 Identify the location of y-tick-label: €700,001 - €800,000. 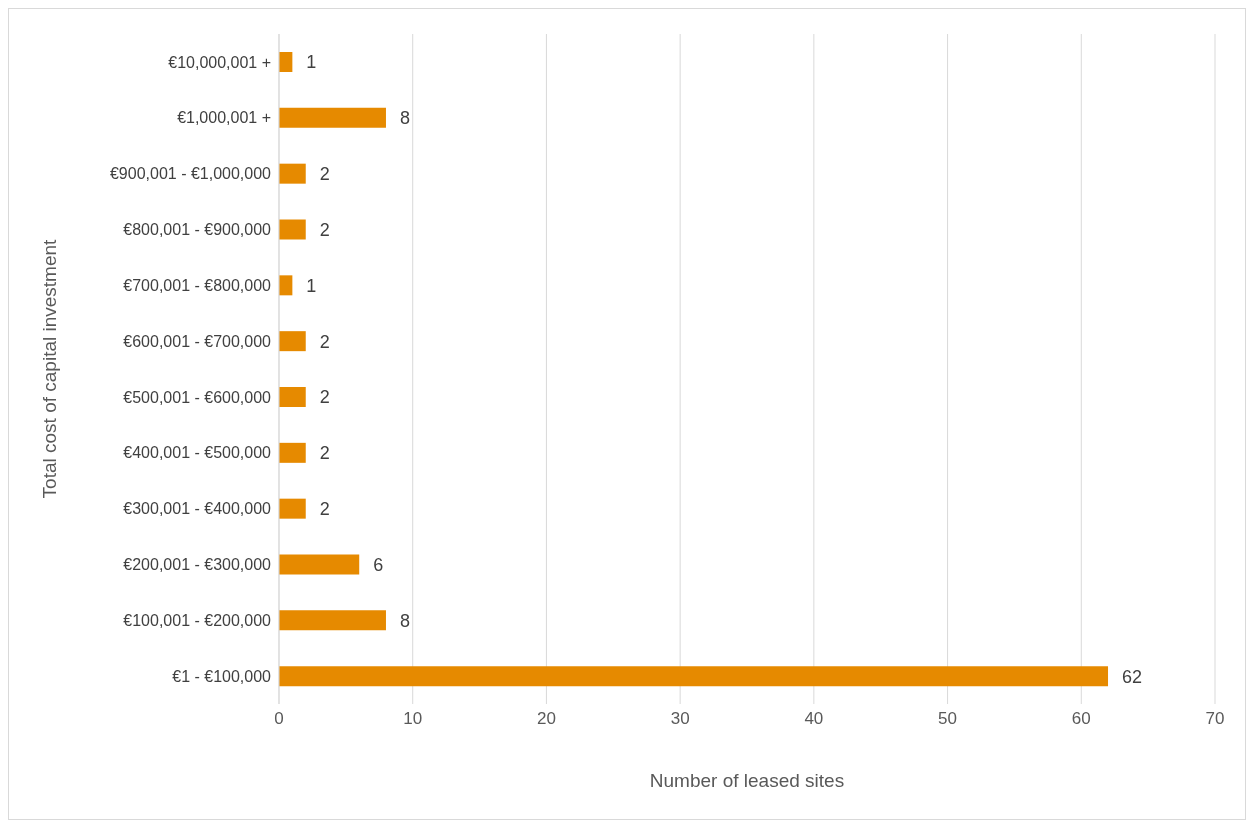
(197, 285).